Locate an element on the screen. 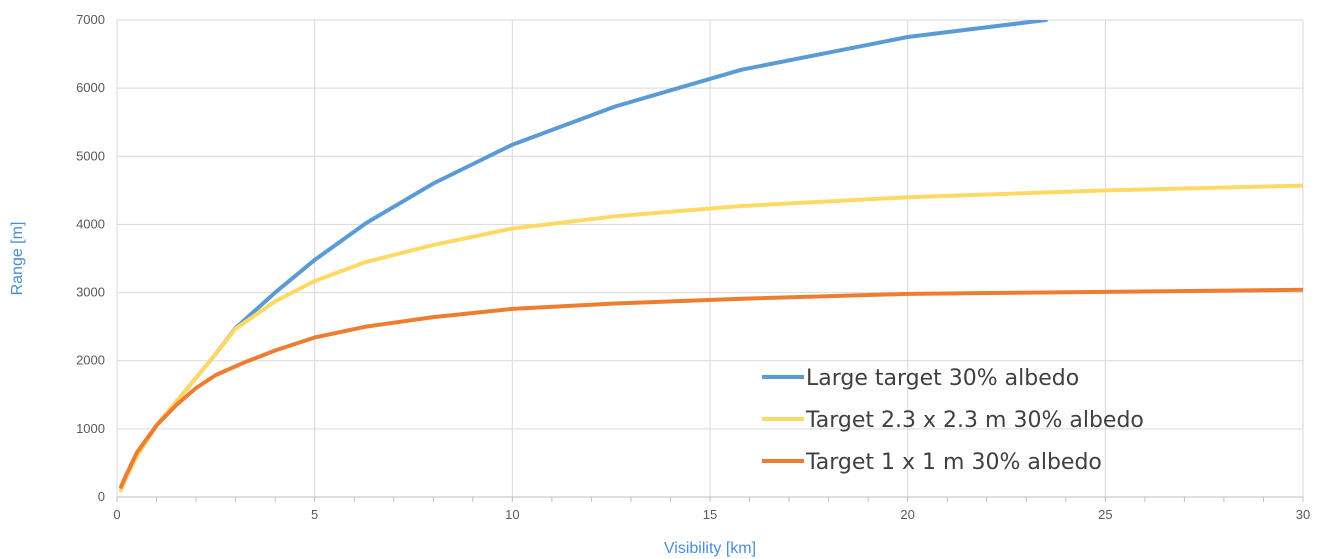 The image size is (1325, 559). y-tick-label: 0 is located at coordinates (101, 496).